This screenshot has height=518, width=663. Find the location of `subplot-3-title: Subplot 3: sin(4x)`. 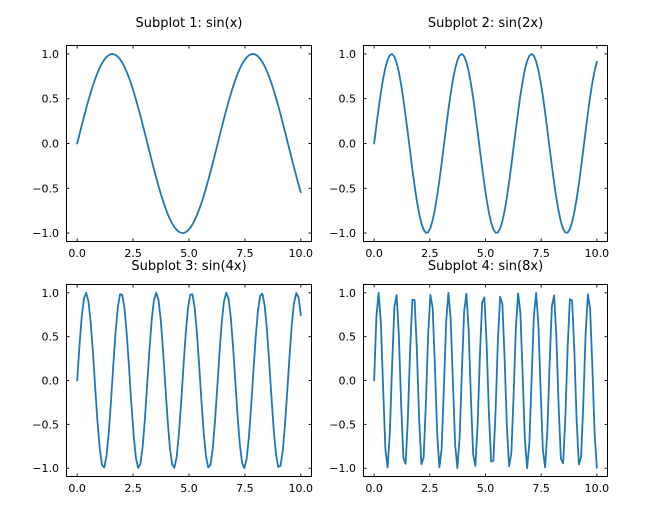

subplot-3-title: Subplot 3: sin(4x) is located at coordinates (189, 266).